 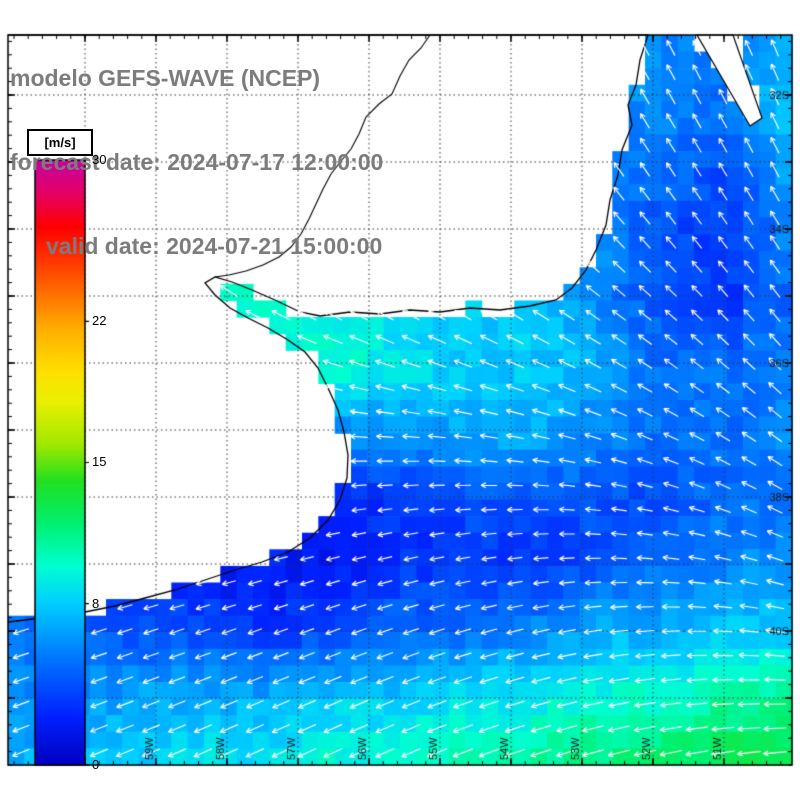 I want to click on model-title: modelo GEFS-WAVE (NCEP), so click(x=165, y=78).